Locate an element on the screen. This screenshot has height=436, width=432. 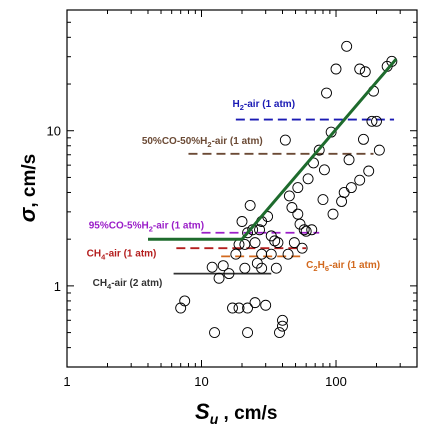
x-axis-title: Su , cm/s is located at coordinates (236, 413).